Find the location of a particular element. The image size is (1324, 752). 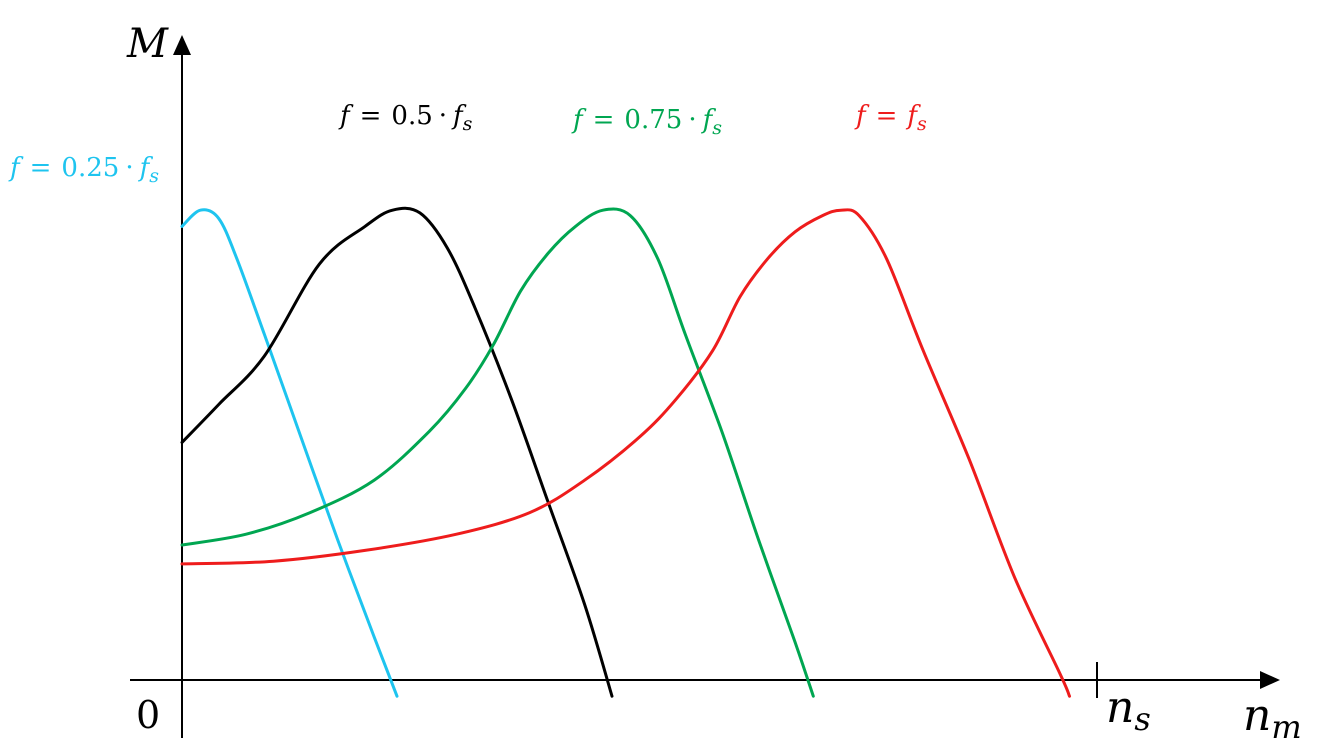

series-label-3: f = 0.75 · fs is located at coordinates (646, 122).